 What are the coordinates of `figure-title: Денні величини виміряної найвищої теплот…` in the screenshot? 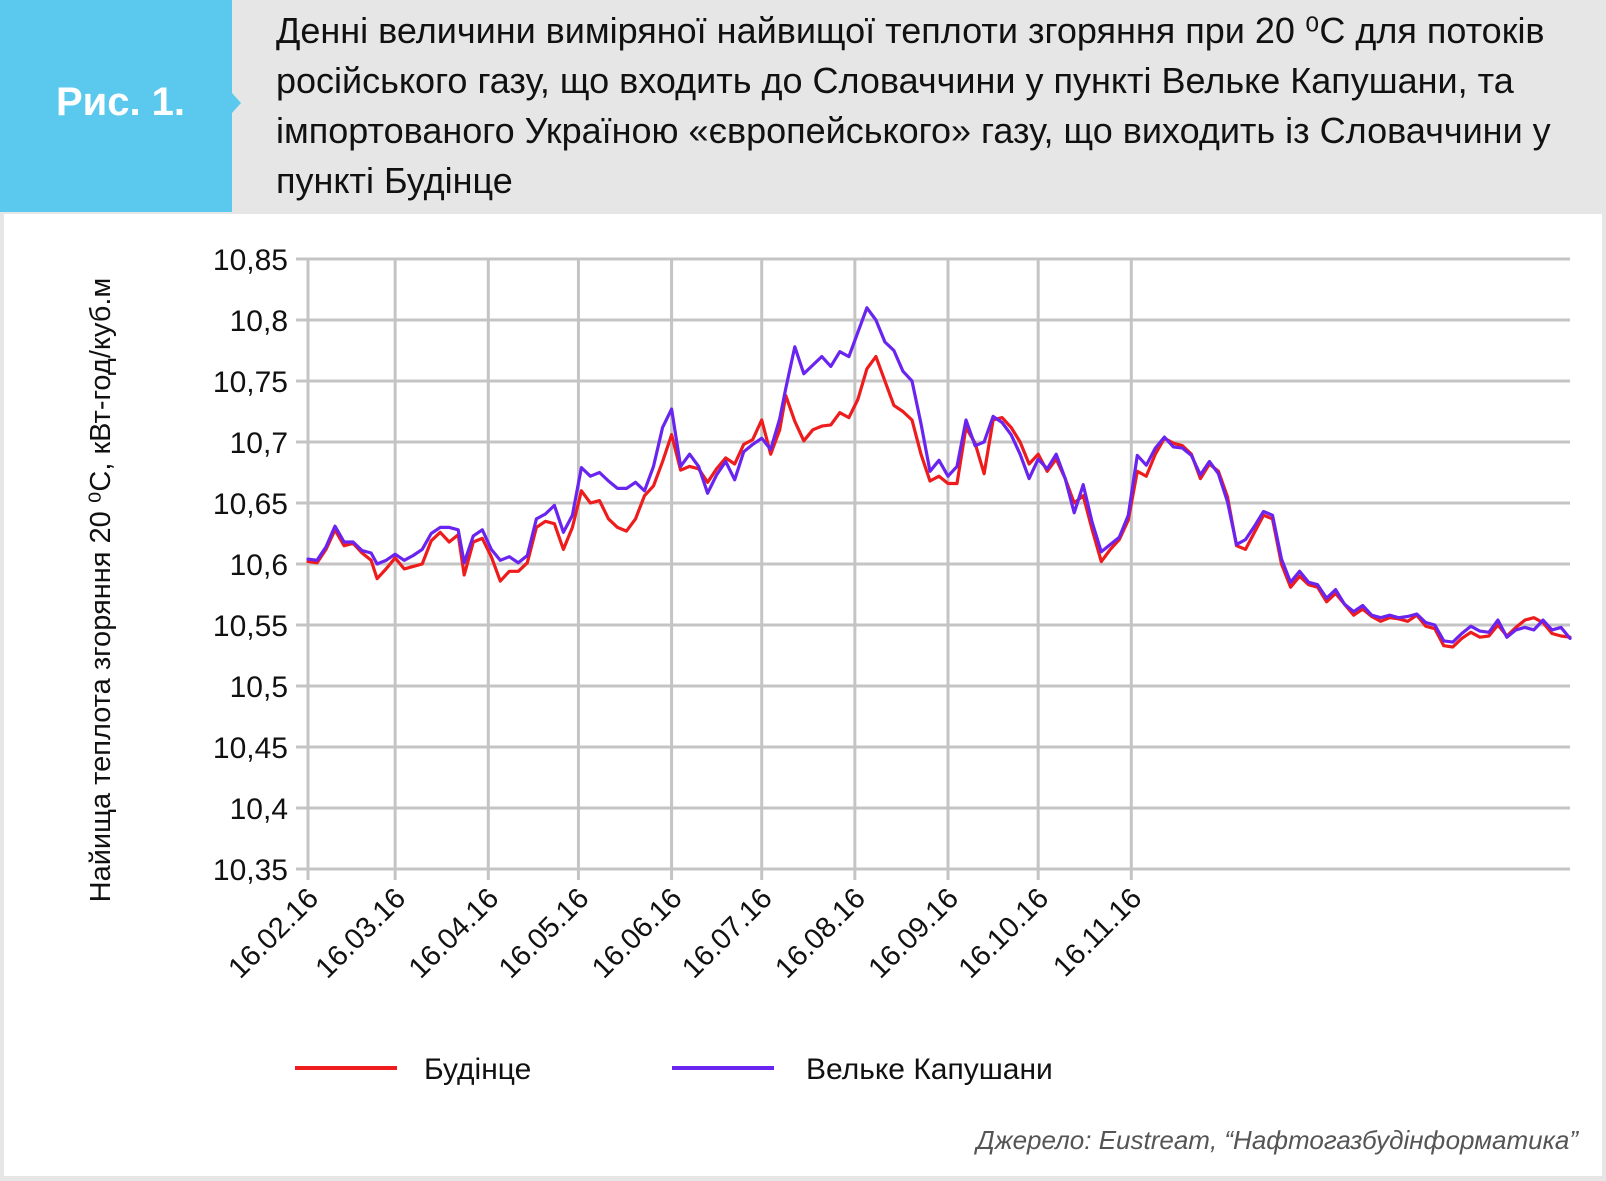 It's located at (913, 105).